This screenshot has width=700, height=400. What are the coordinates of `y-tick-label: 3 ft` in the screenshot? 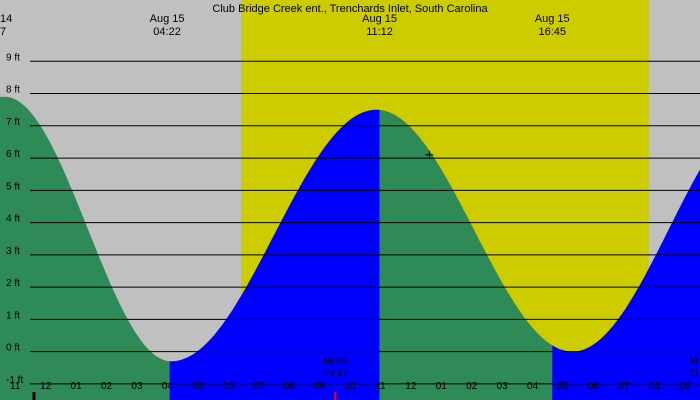 It's located at (13, 251).